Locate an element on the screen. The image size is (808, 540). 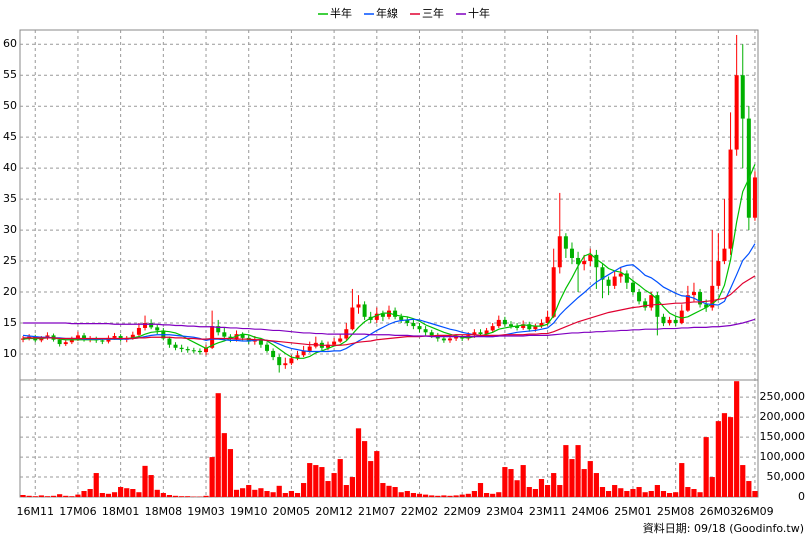
y-tick-label: 25 is located at coordinates (10, 260).